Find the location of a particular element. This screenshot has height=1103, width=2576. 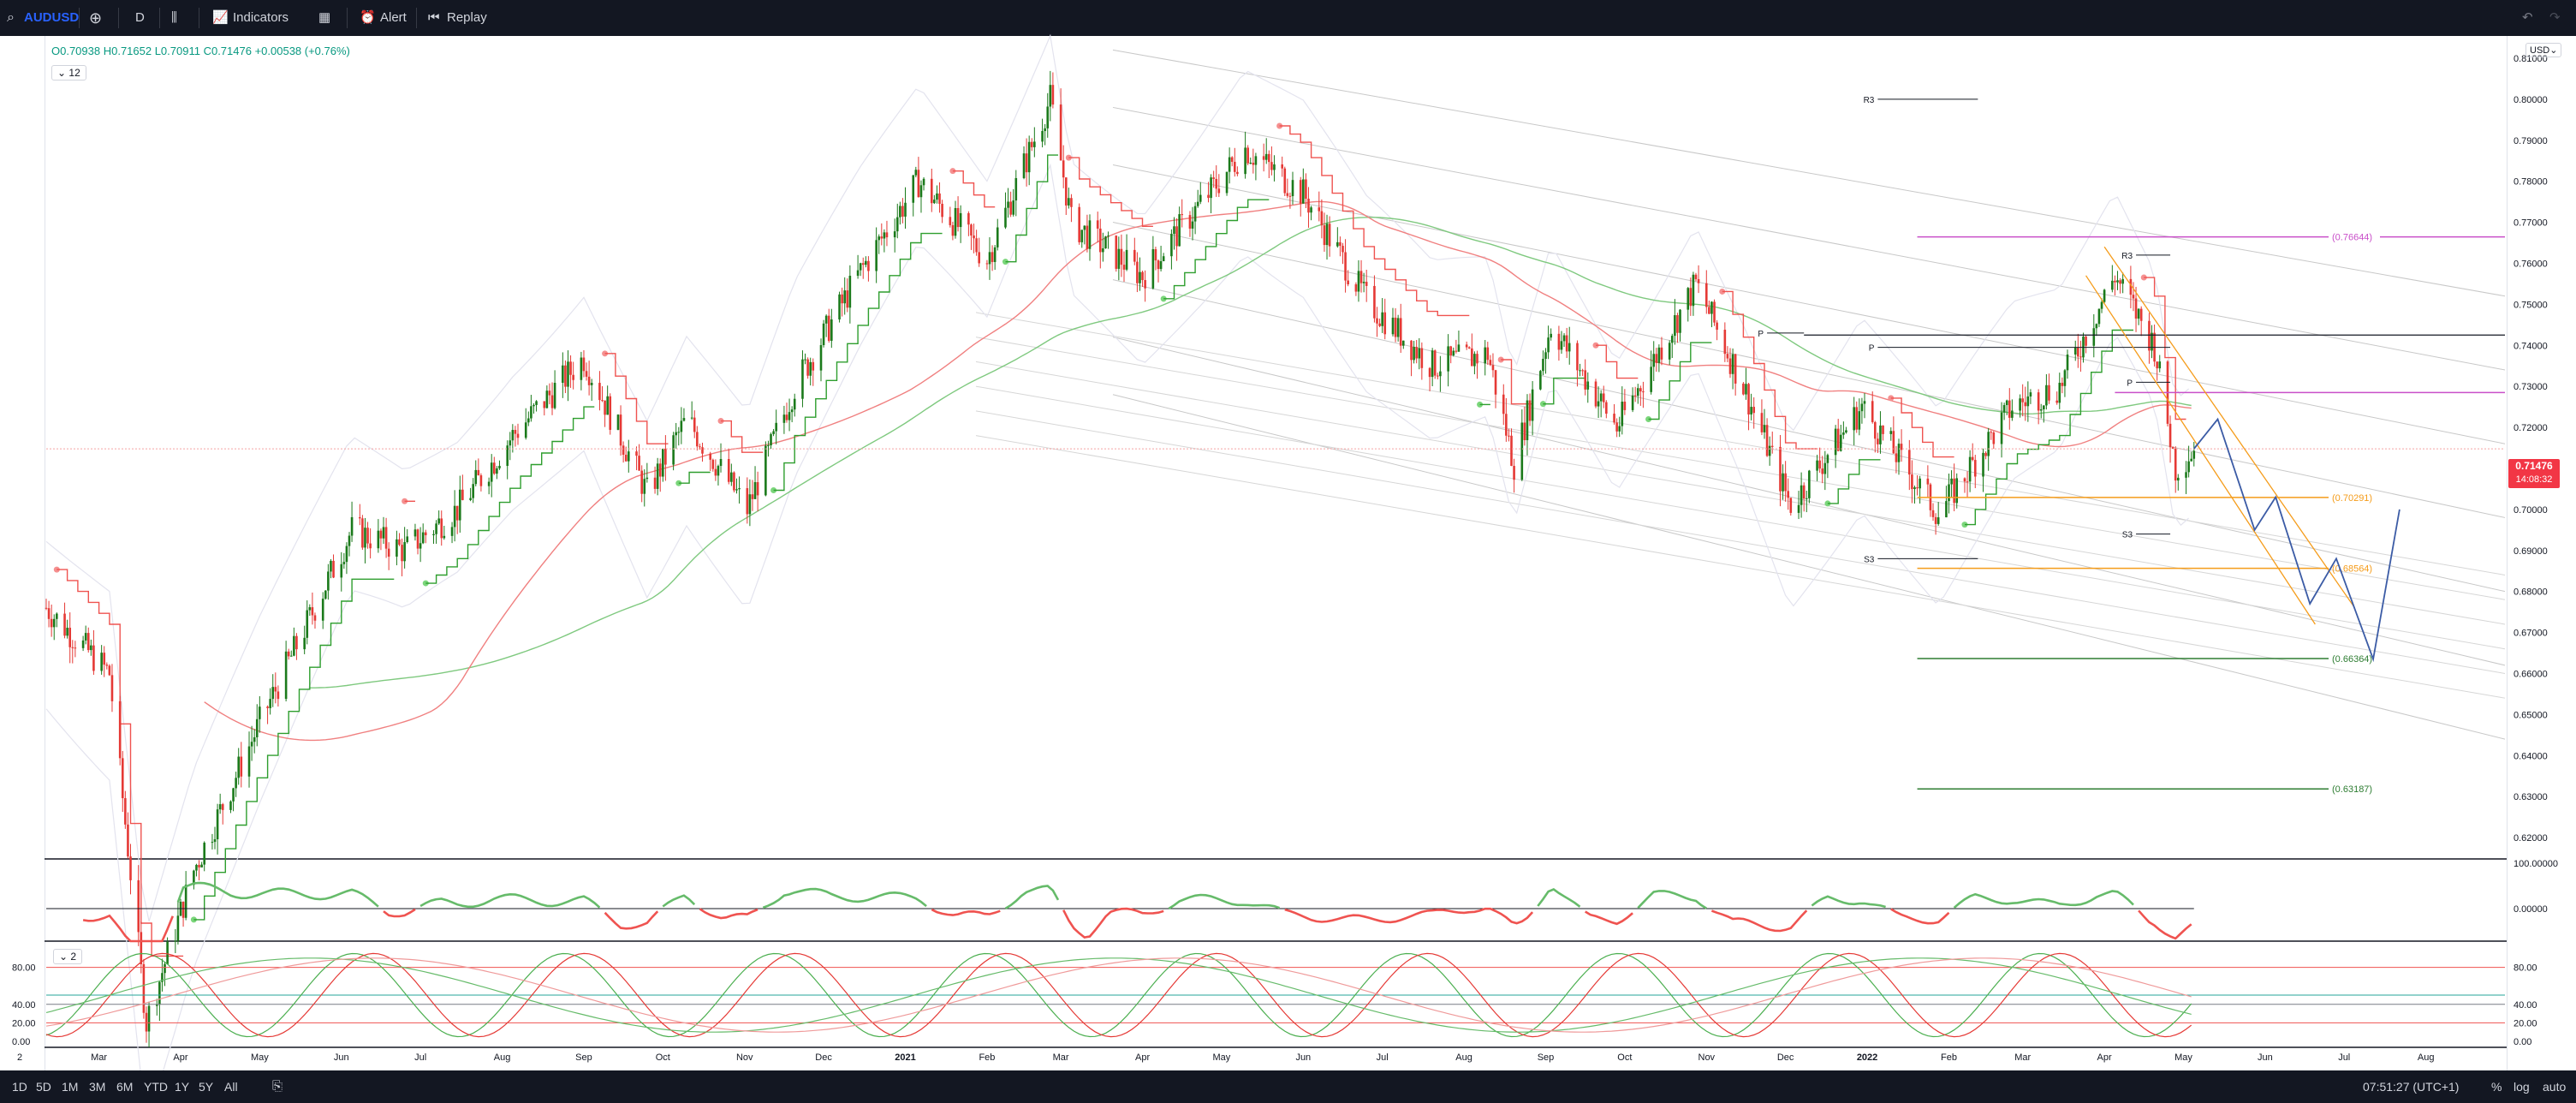

indicators-icon: 📈 is located at coordinates (220, 17).